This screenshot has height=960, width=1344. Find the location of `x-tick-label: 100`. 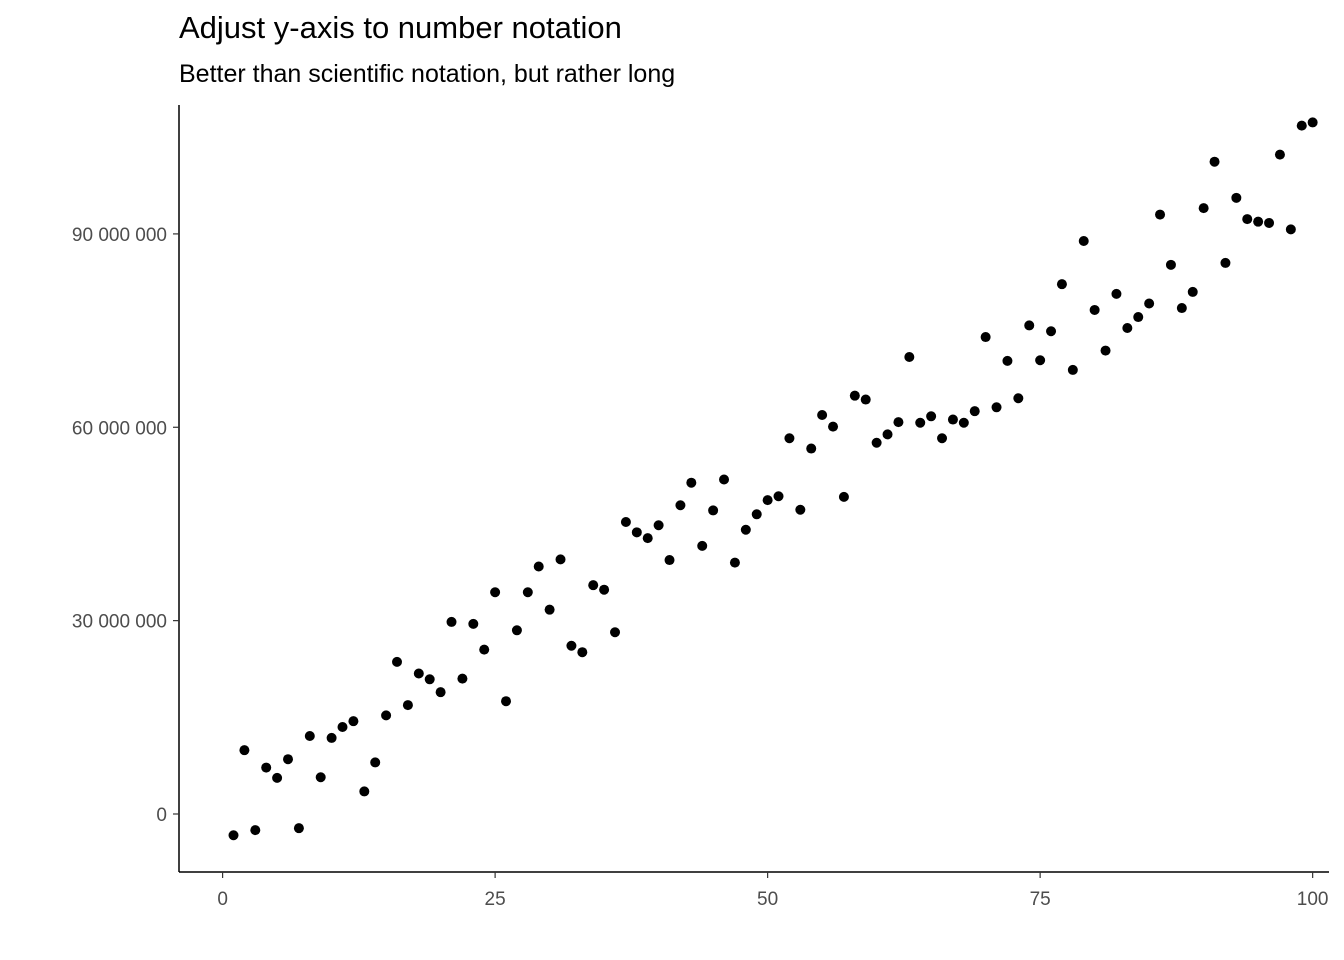

x-tick-label: 100 is located at coordinates (1313, 899).